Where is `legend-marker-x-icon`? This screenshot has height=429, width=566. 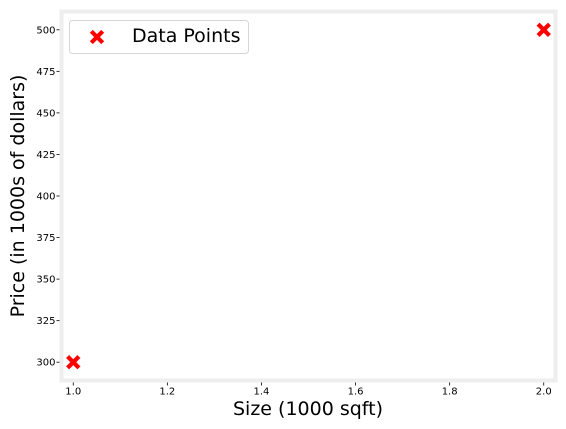
legend-marker-x-icon is located at coordinates (97, 37).